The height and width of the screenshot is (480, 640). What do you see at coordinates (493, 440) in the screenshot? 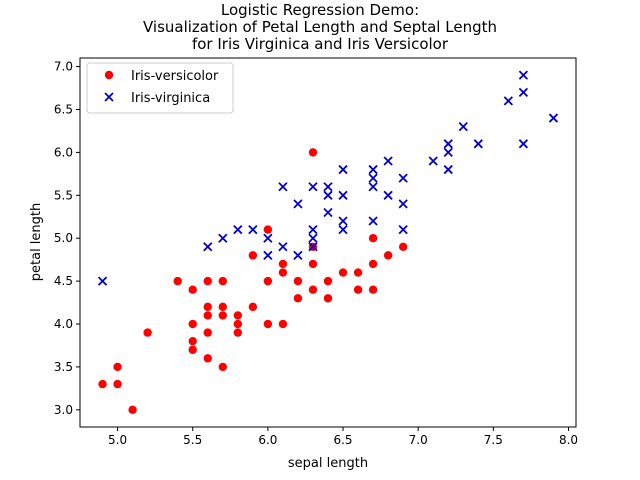
I see `x-tick-label: 7.5` at bounding box center [493, 440].